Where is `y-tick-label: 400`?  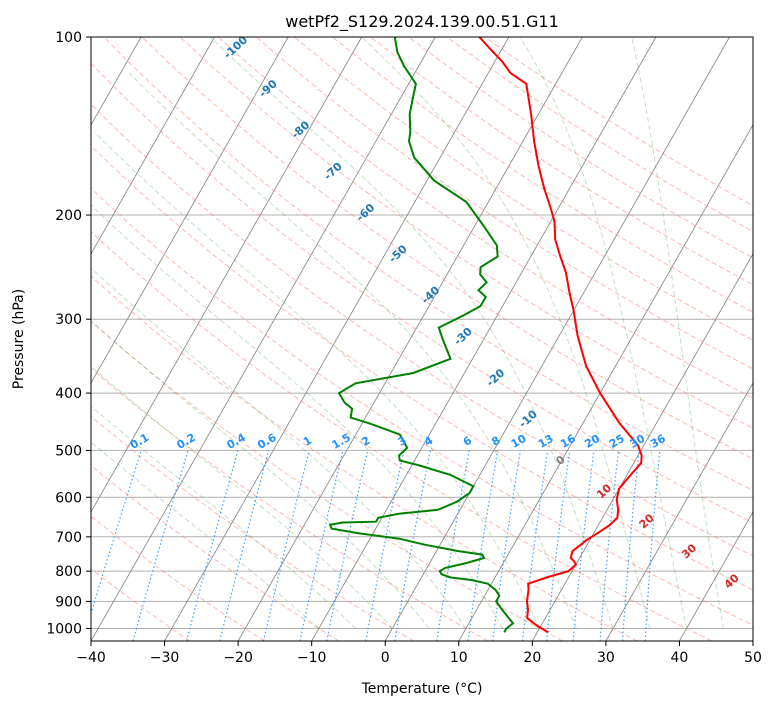
y-tick-label: 400 is located at coordinates (68, 394).